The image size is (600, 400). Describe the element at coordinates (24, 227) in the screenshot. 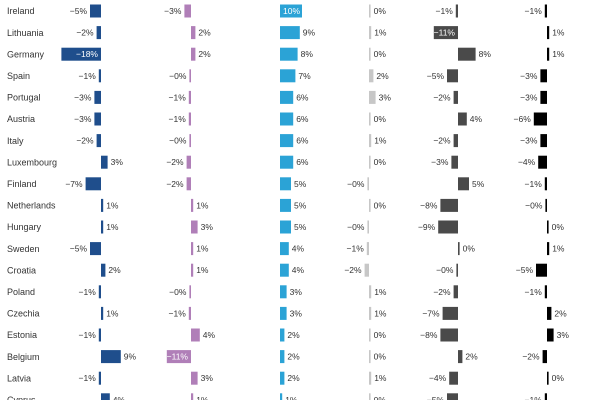

I see `country-label: Hungary` at that location.